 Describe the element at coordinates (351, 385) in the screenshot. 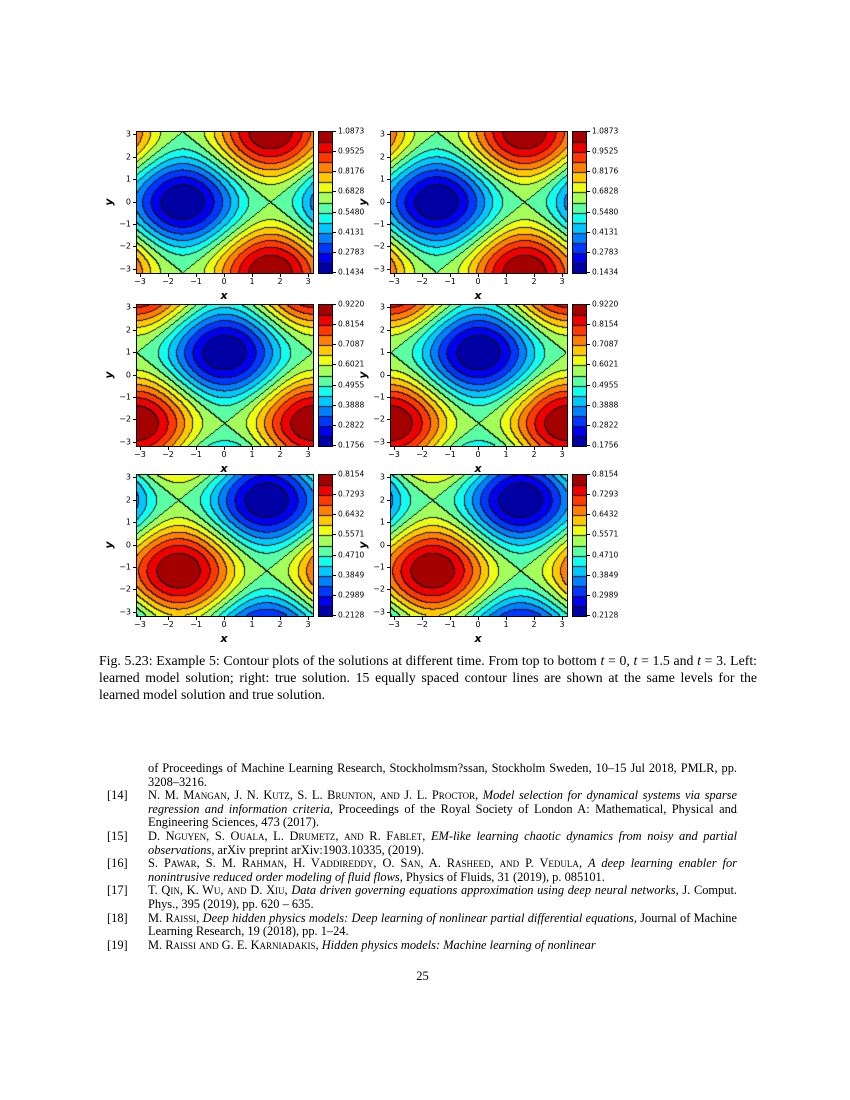

I see `colorbar-tick-label: 0.4955` at that location.